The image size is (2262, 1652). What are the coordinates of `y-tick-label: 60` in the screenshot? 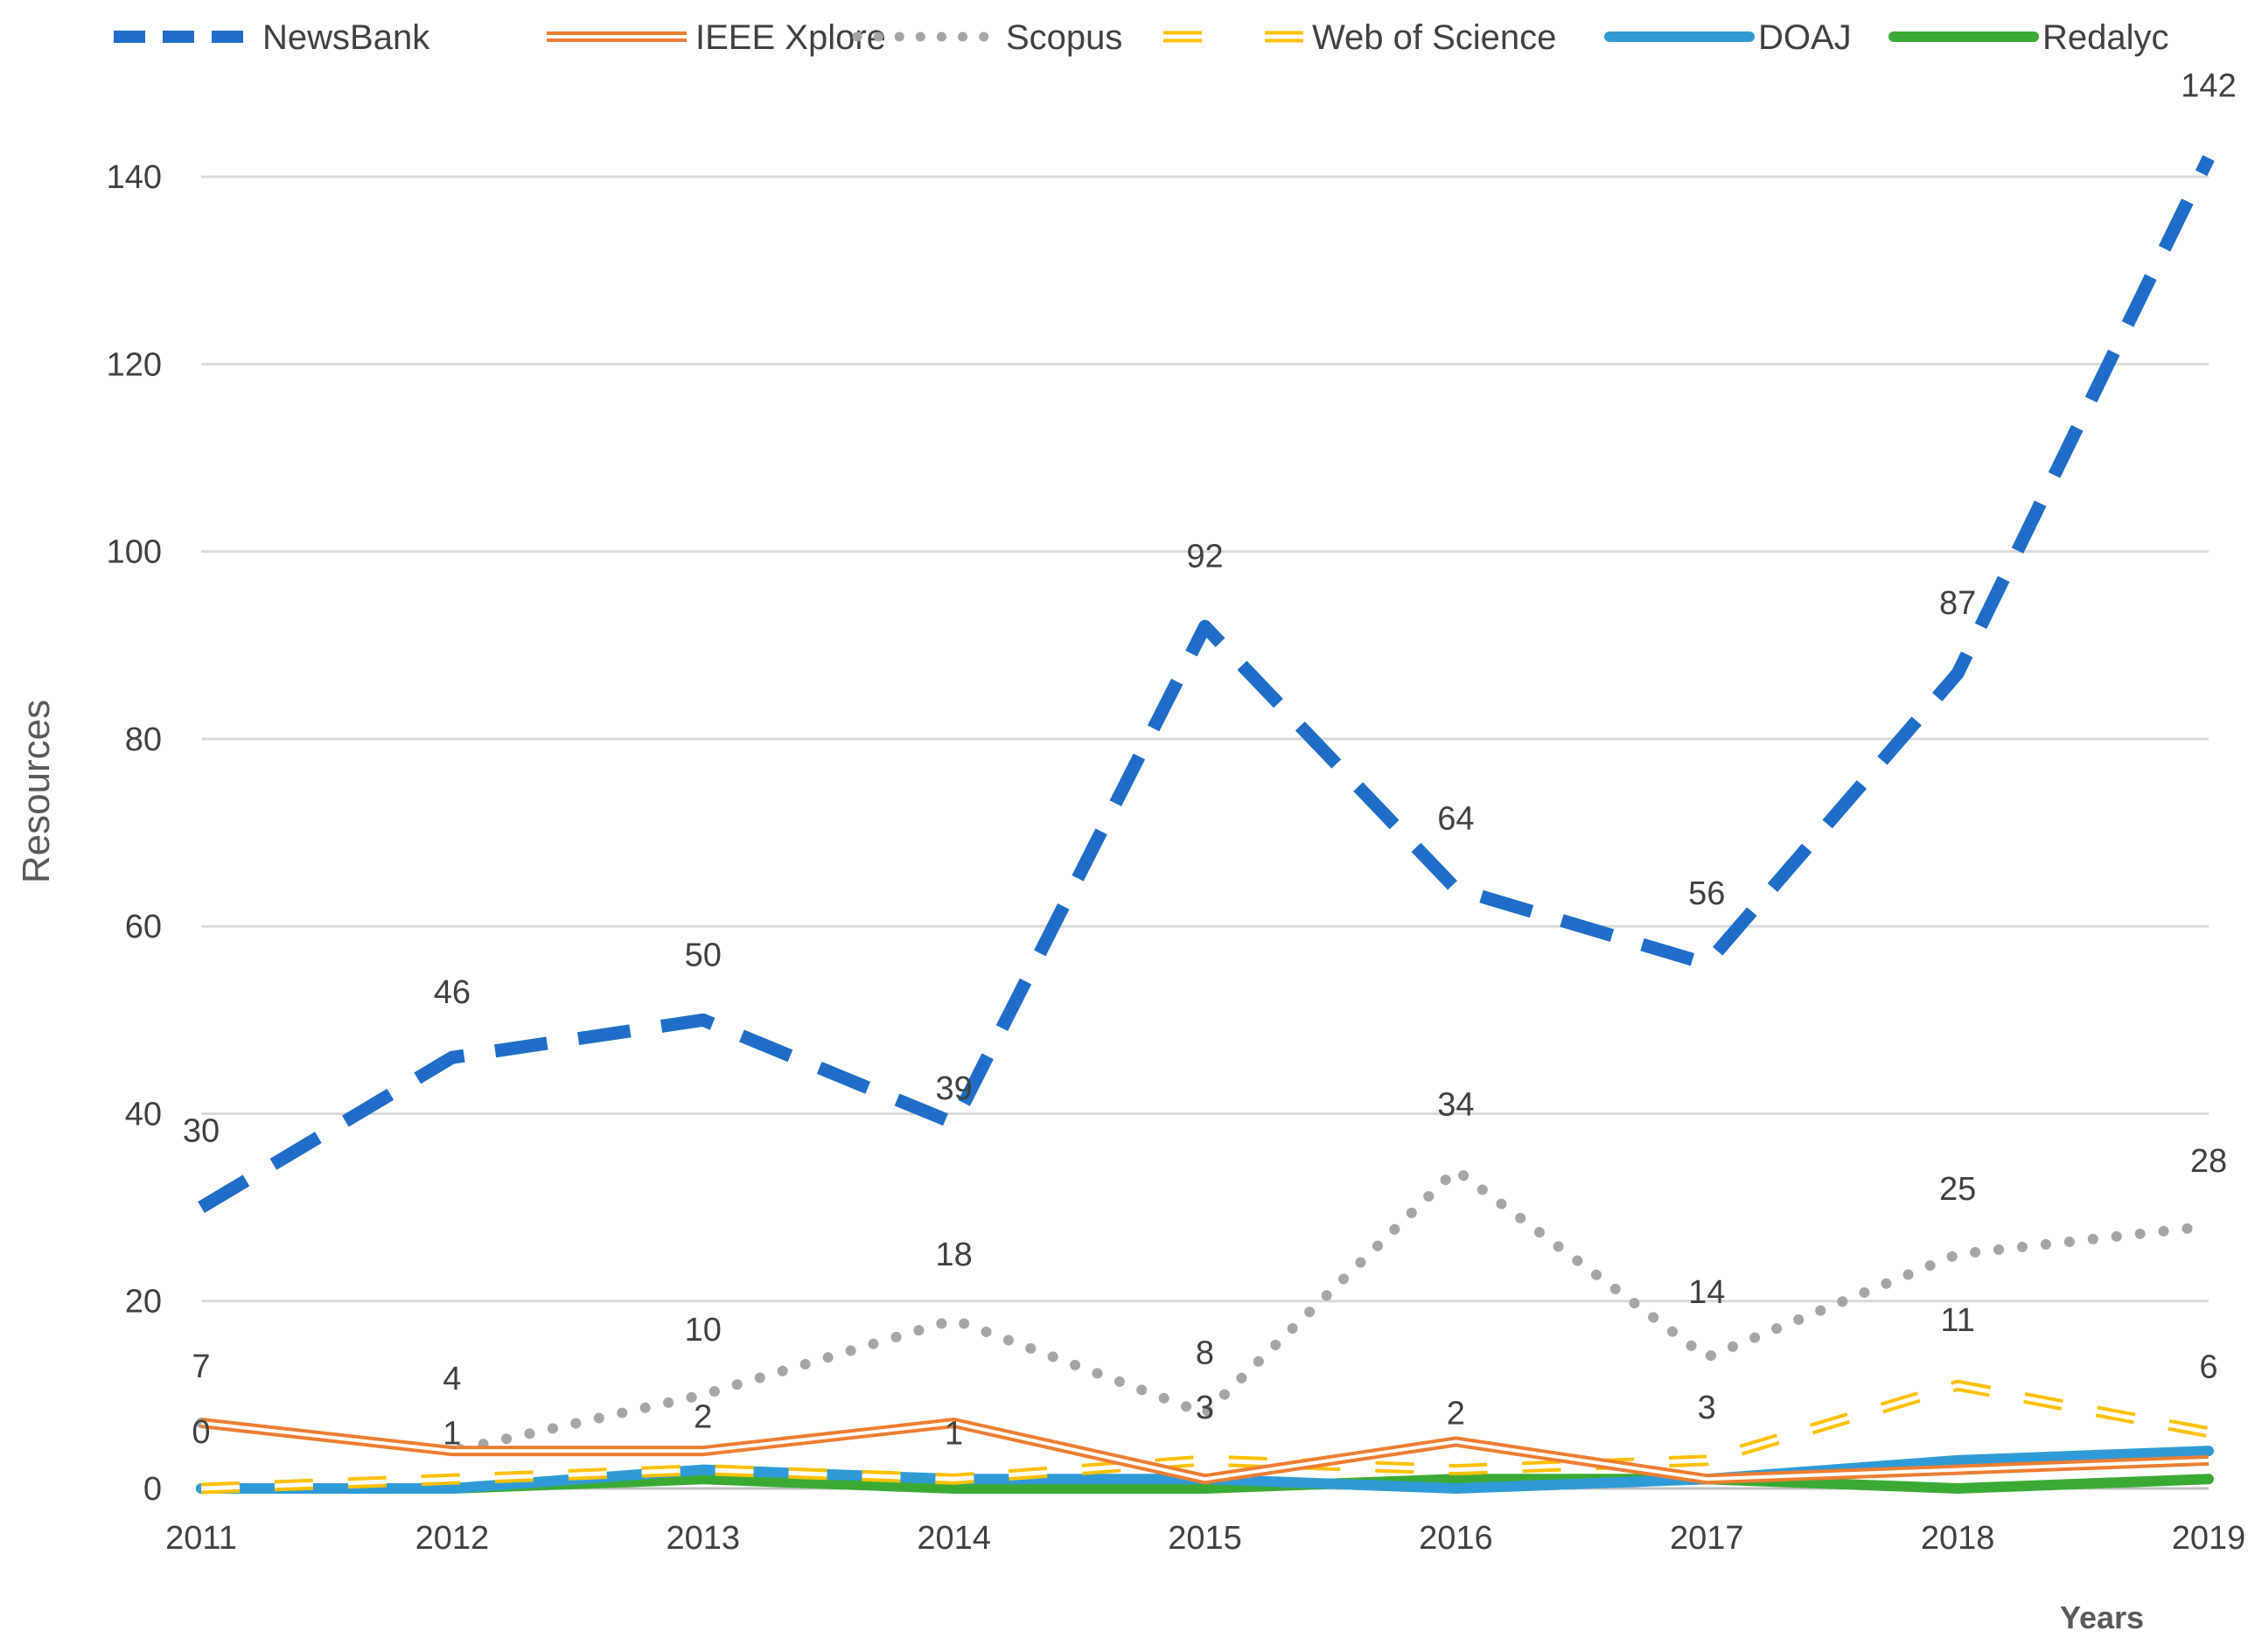 It's located at (143, 927).